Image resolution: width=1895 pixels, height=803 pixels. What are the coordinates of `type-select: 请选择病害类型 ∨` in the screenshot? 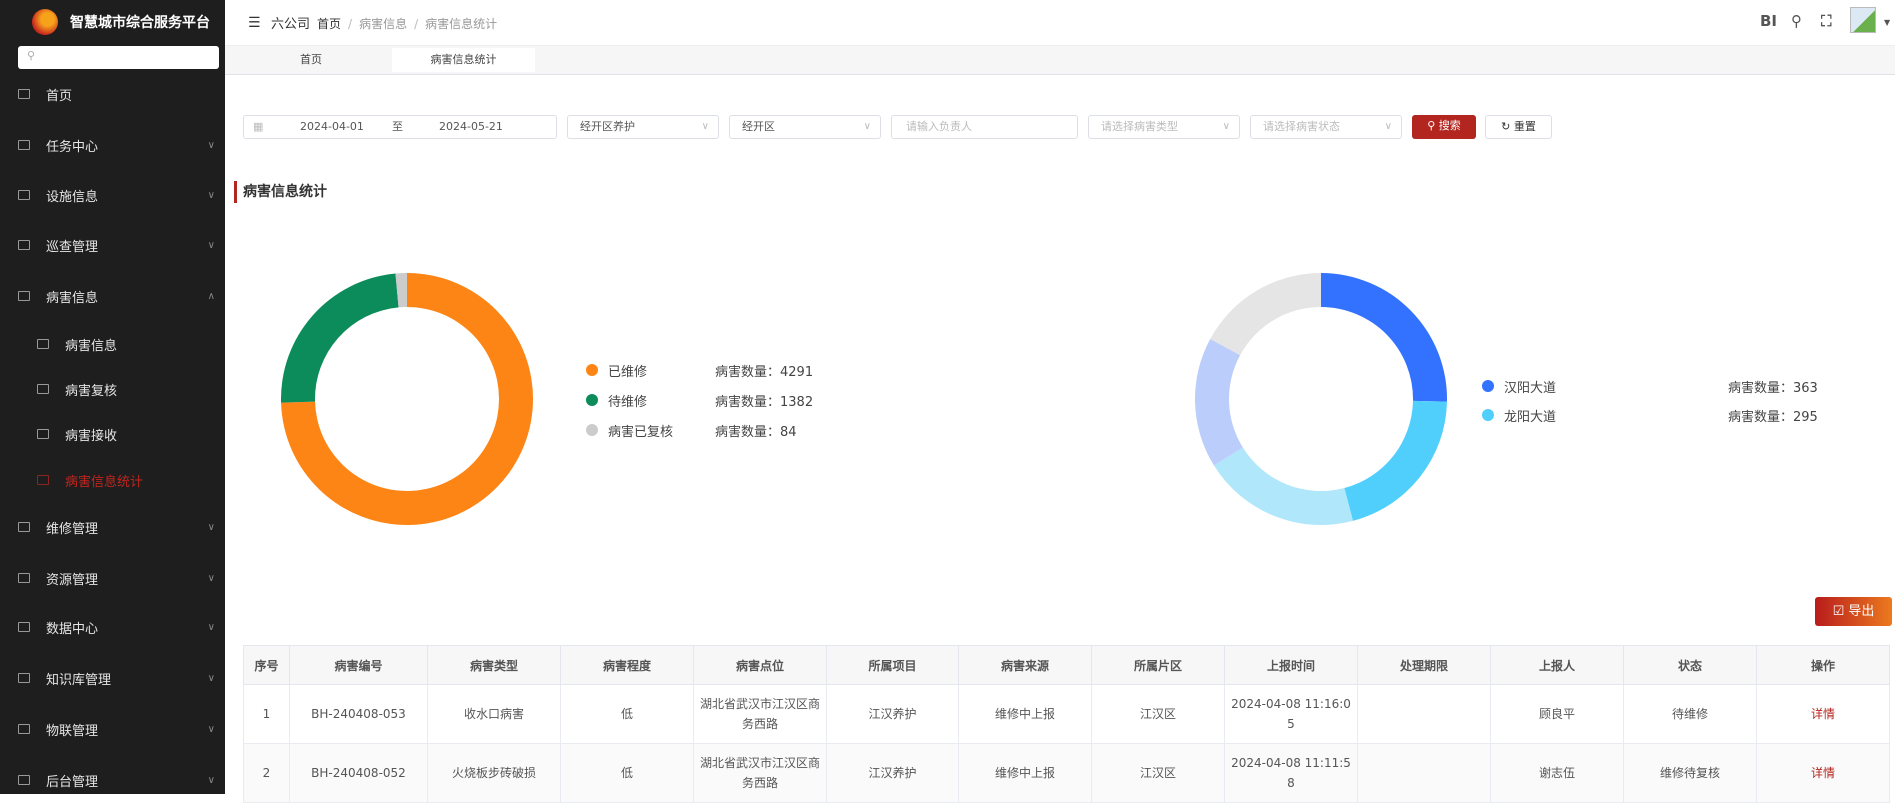 It's located at (1164, 127).